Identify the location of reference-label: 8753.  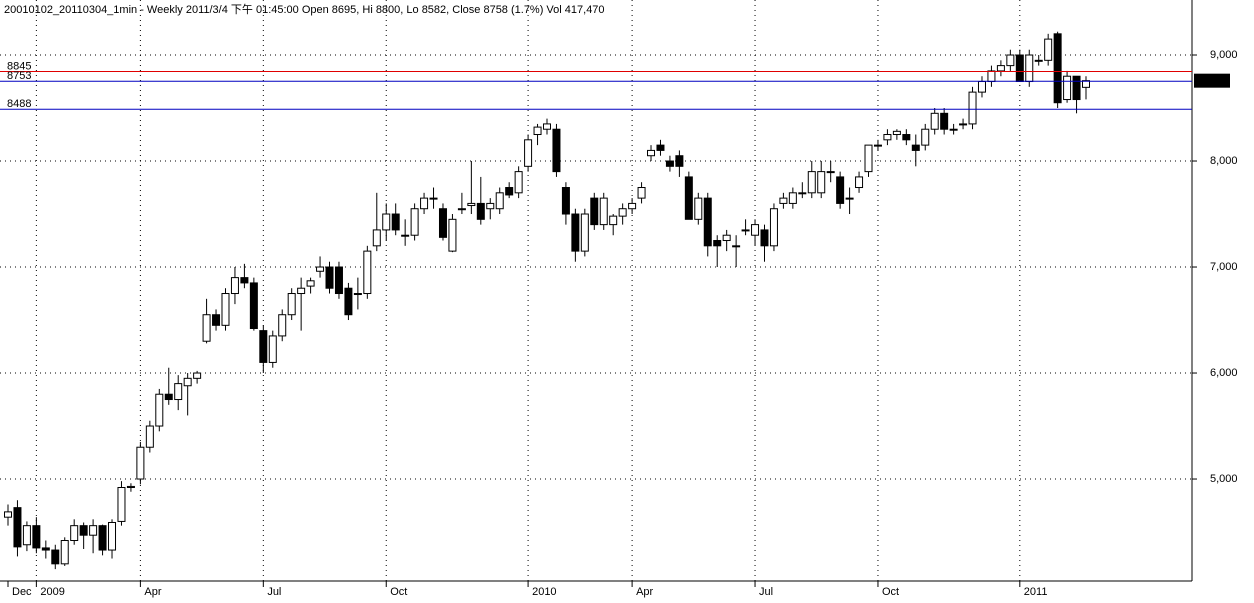
(19, 76).